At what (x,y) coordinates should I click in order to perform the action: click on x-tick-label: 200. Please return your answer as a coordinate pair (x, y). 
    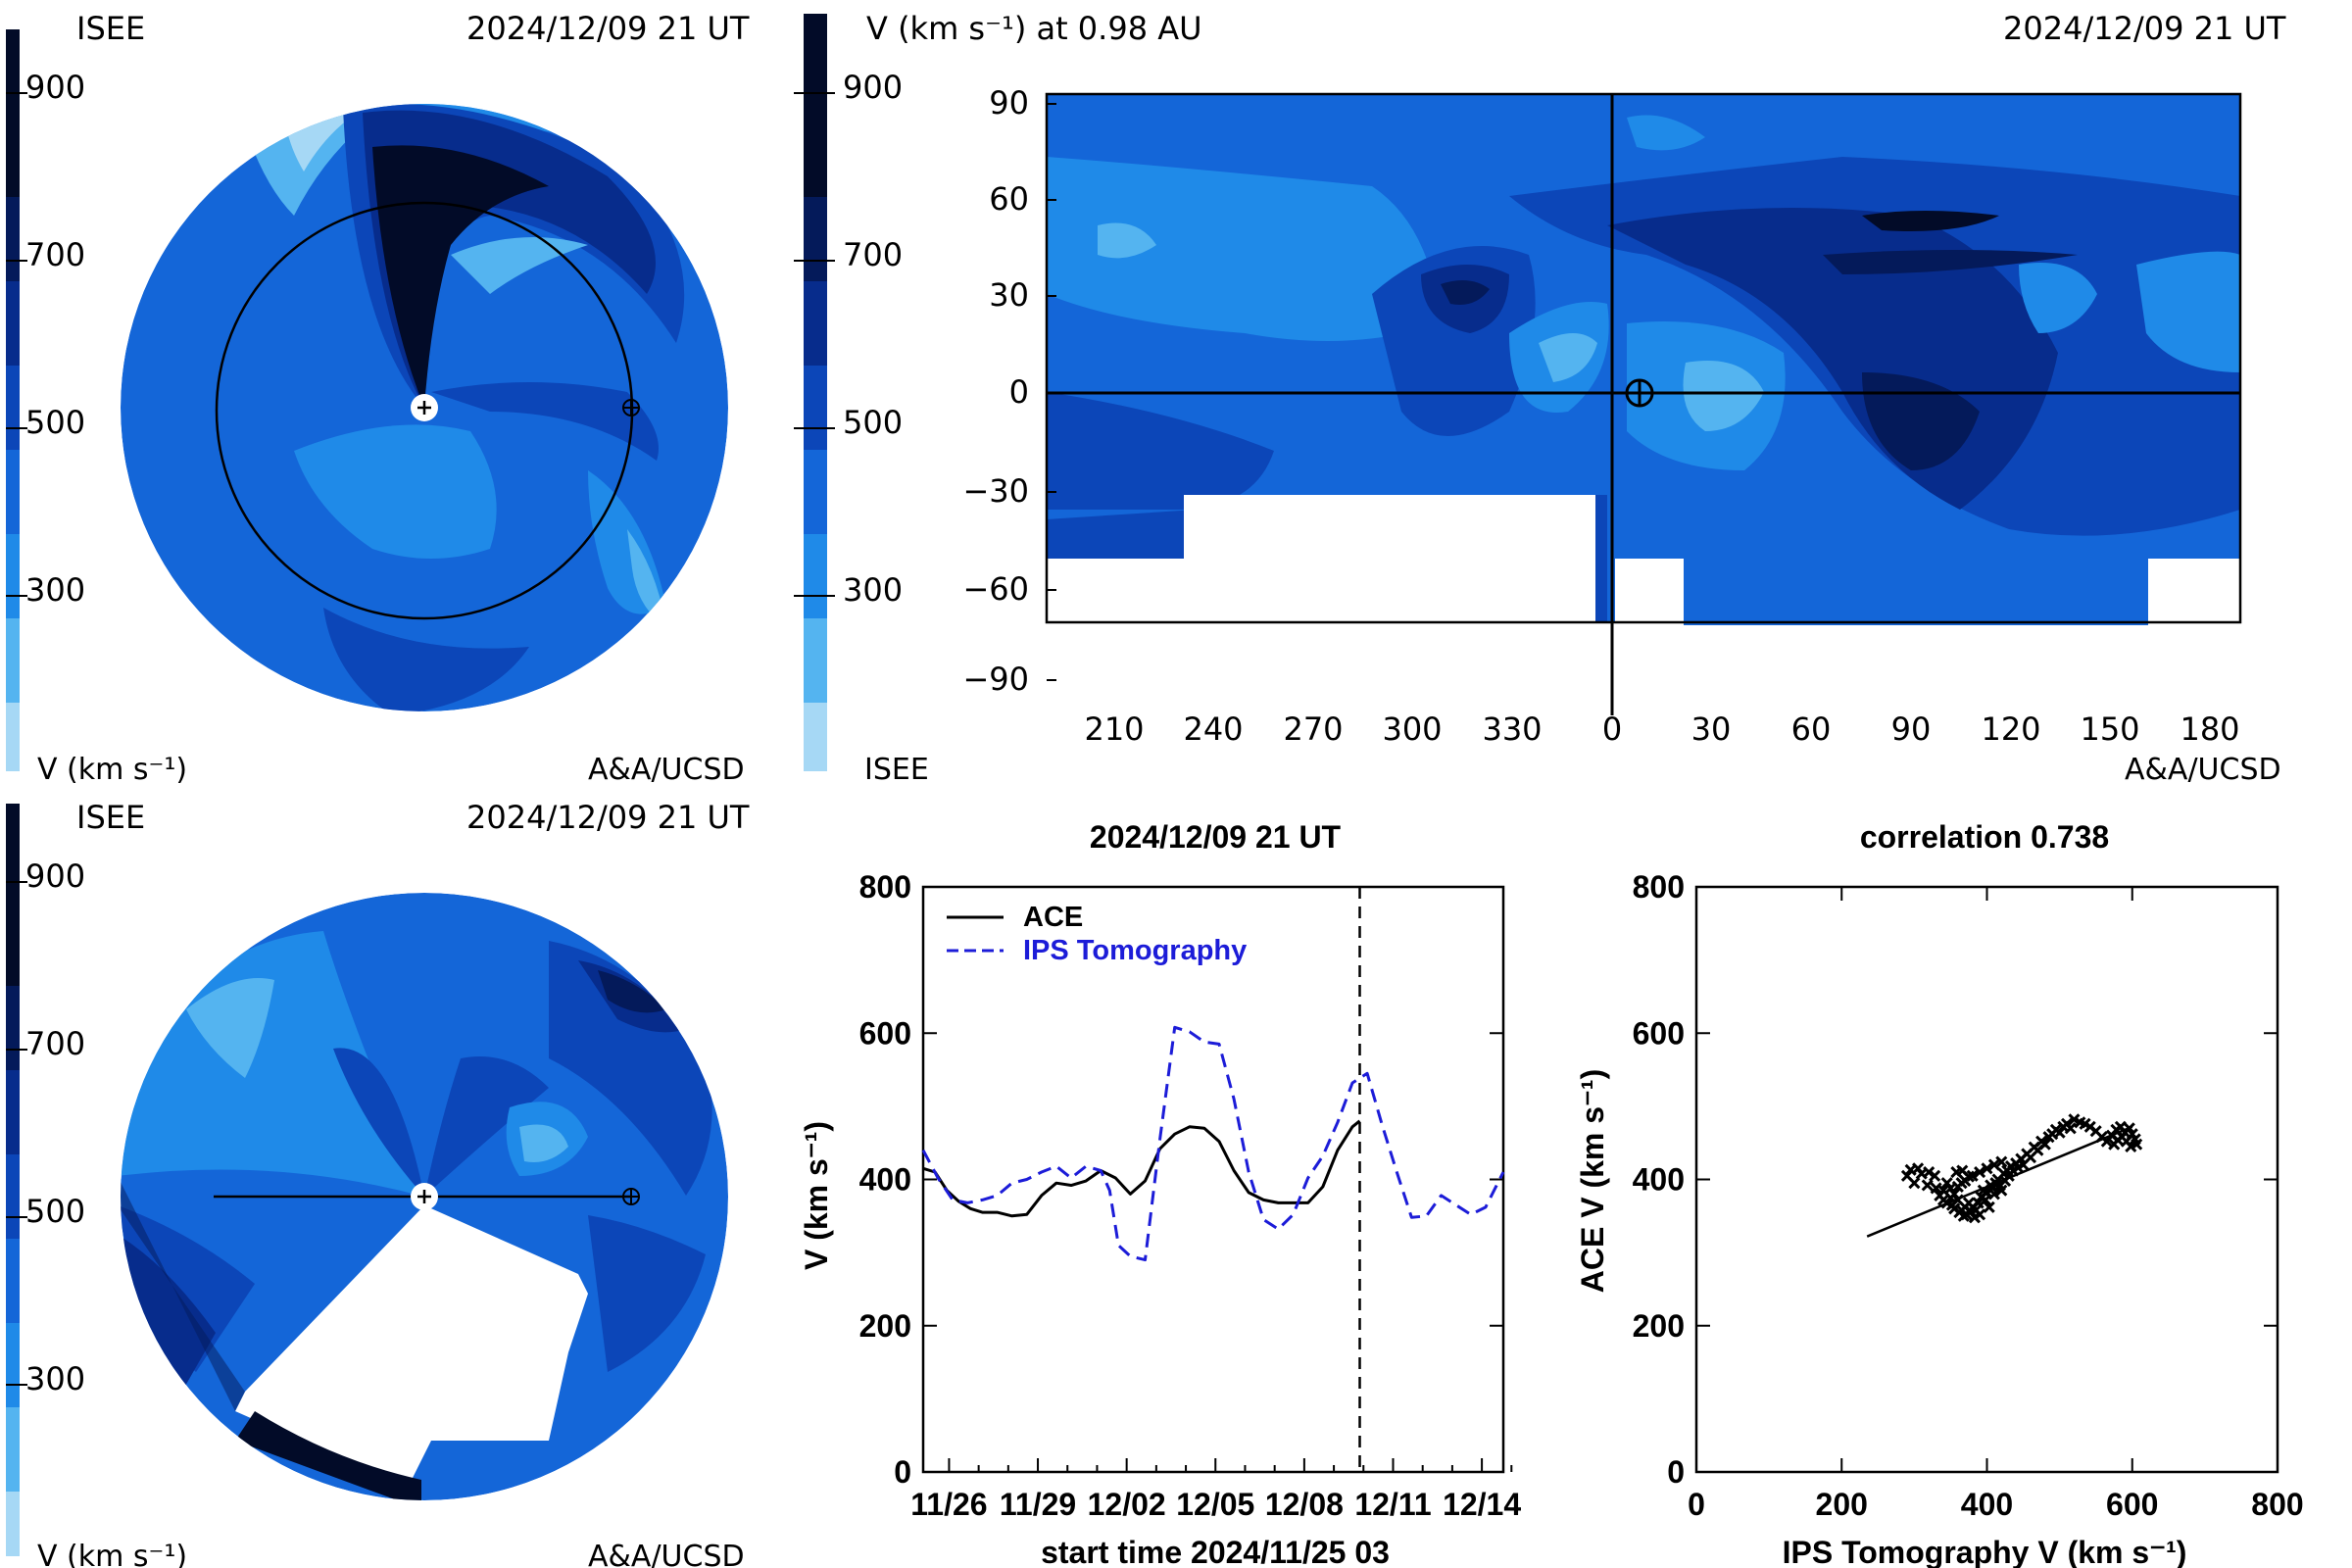
    Looking at the image, I should click on (1842, 1504).